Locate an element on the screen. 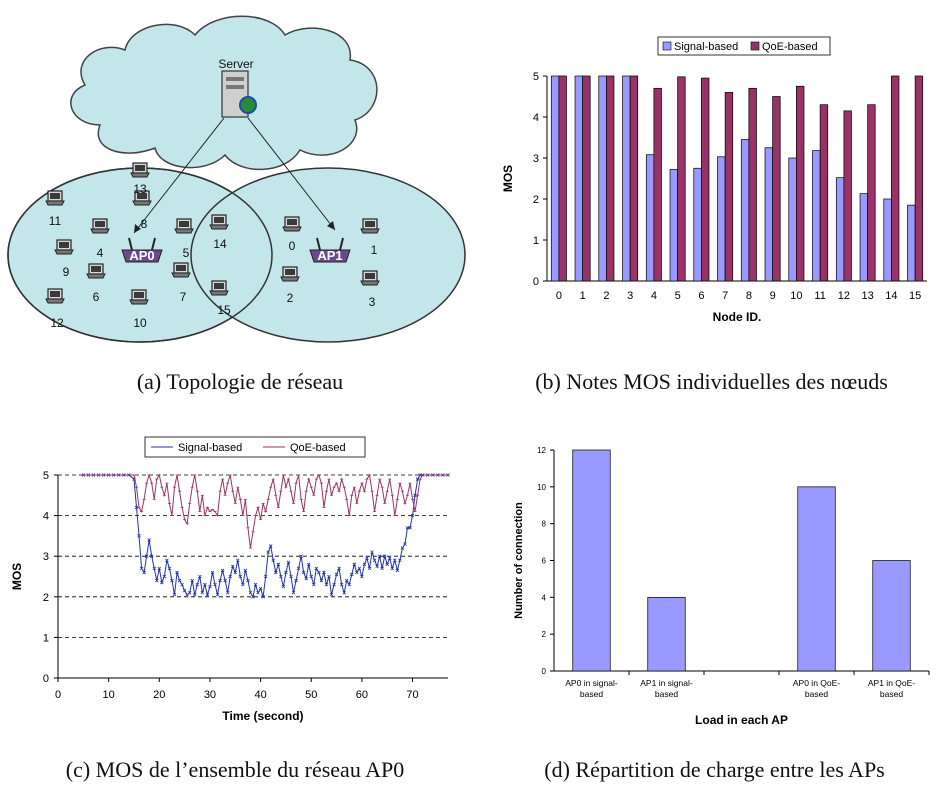  y-tick-label: 8 is located at coordinates (544, 524).